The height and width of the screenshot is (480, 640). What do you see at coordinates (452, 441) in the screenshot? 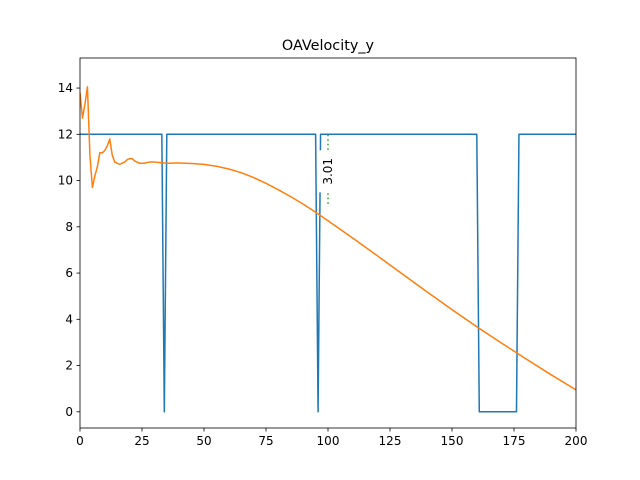
I see `x-tick-label-6: 150` at bounding box center [452, 441].